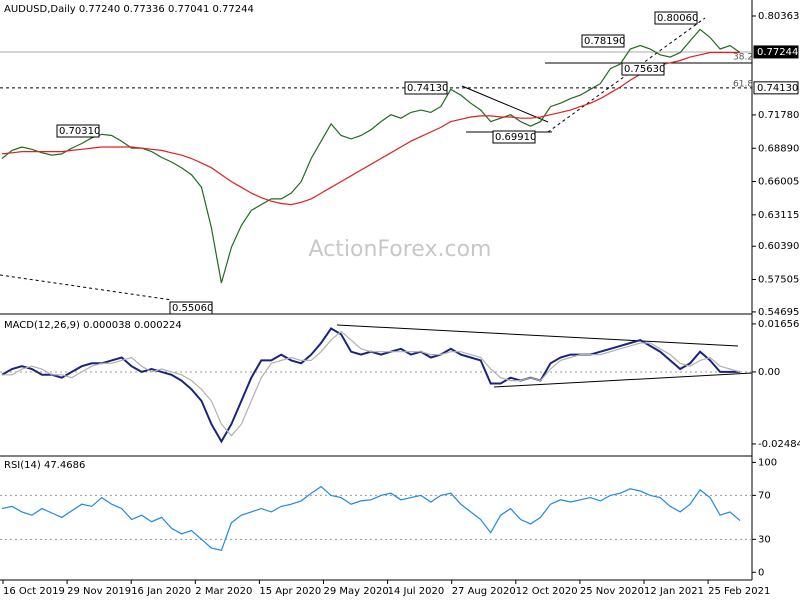 This screenshot has width=800, height=600. What do you see at coordinates (778, 312) in the screenshot?
I see `y-tick-label: 0.54695` at bounding box center [778, 312].